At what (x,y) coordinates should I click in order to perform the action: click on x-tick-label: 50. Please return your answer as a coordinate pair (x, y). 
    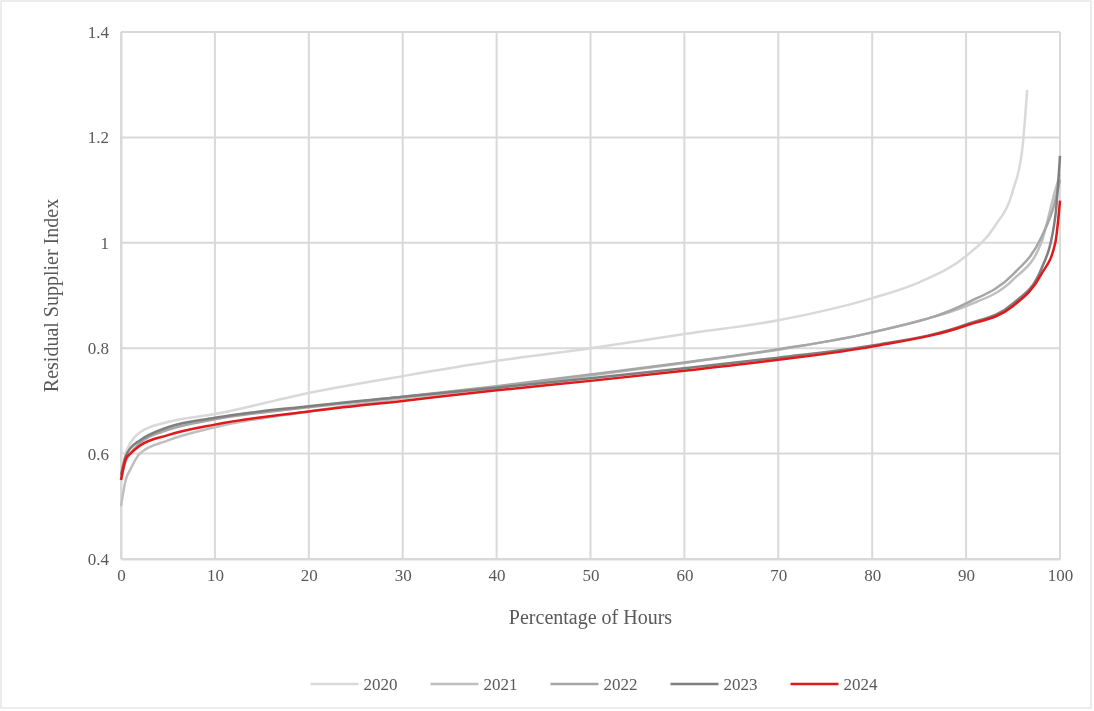
    Looking at the image, I should click on (591, 576).